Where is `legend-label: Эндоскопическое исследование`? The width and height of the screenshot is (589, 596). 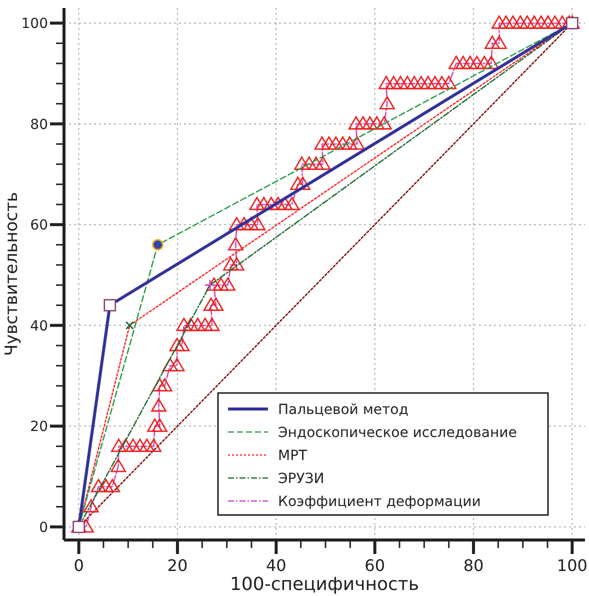
legend-label: Эндоскопическое исследование is located at coordinates (397, 432).